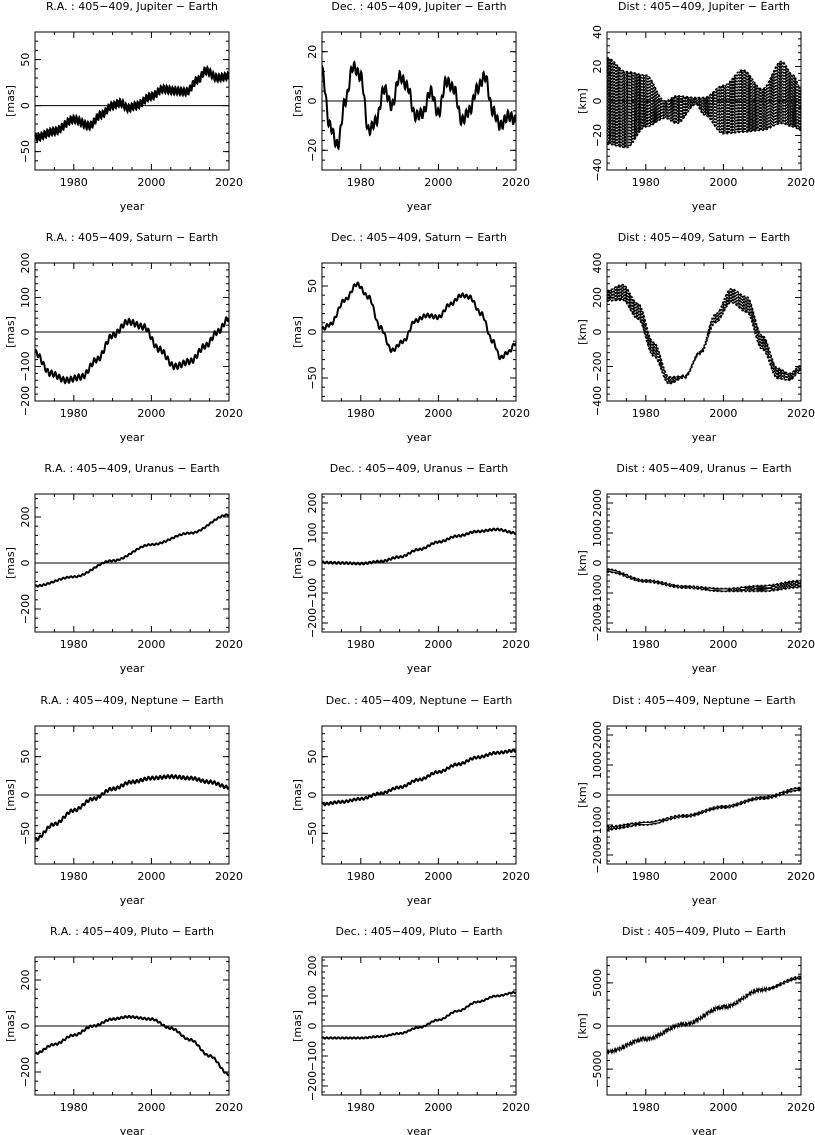  What do you see at coordinates (704, 126) in the screenshot?
I see `chart-2-band-lower` at bounding box center [704, 126].